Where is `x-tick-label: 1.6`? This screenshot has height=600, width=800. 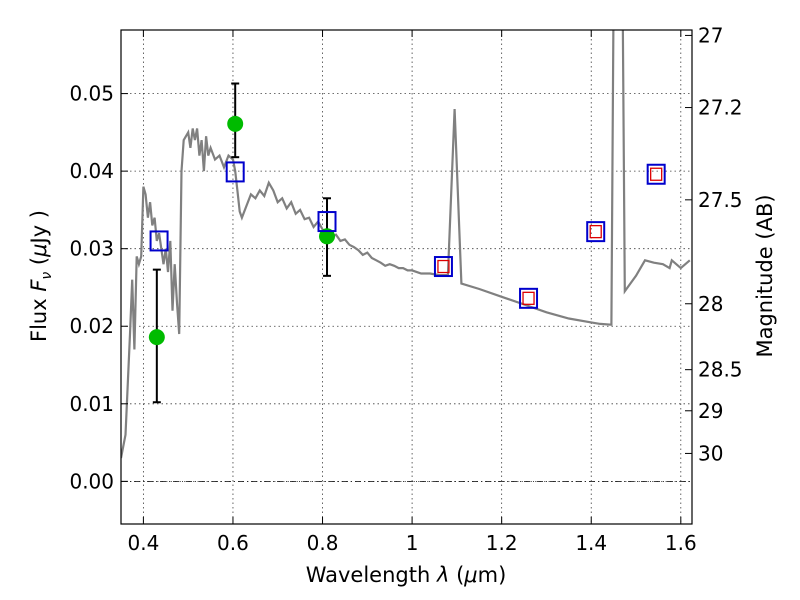
x-tick-label: 1.6 is located at coordinates (681, 543).